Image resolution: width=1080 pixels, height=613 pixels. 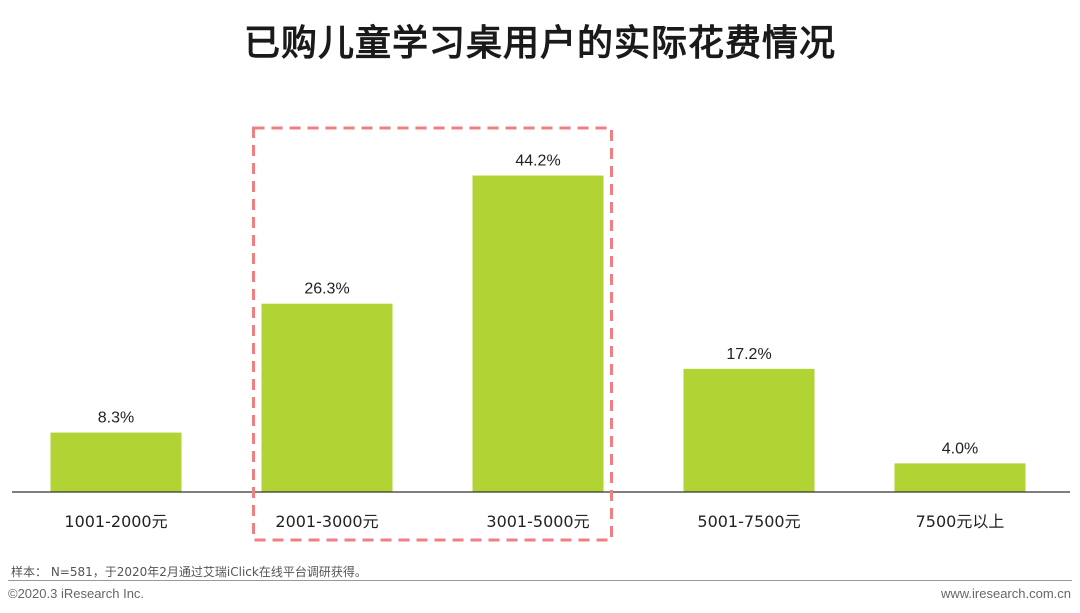 What do you see at coordinates (326, 521) in the screenshot?
I see `category-label: 2001-3000元` at bounding box center [326, 521].